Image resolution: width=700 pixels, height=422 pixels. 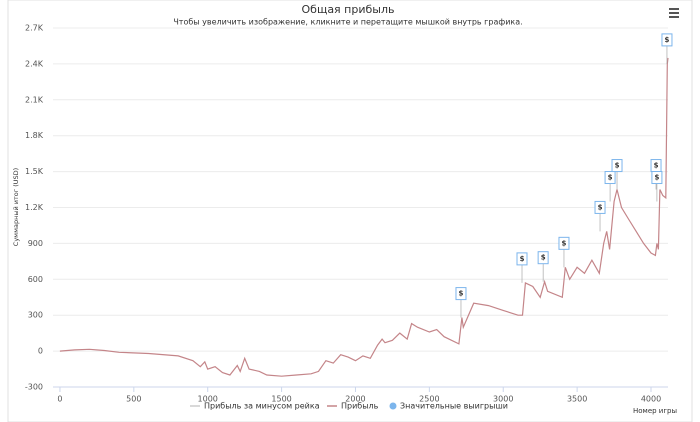 I want to click on y-tick-label: -300, so click(x=34, y=387).